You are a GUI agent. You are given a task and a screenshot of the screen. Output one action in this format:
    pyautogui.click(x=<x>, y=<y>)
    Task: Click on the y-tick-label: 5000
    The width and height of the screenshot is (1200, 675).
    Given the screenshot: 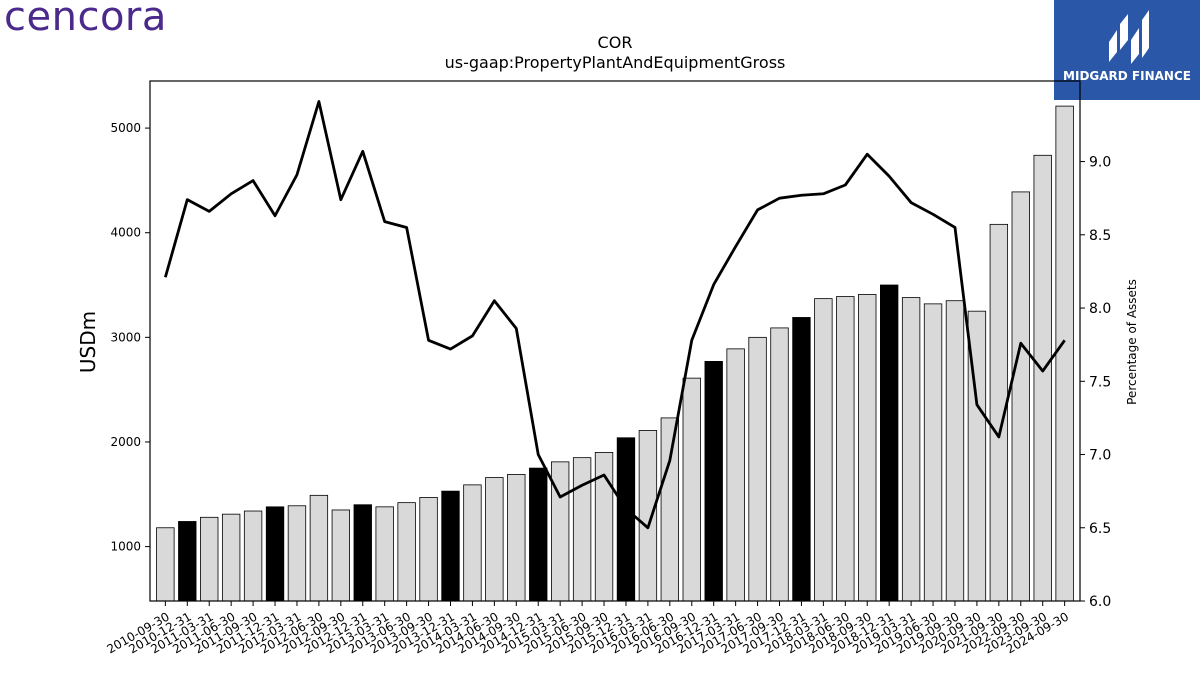 What is the action you would take?
    pyautogui.click(x=125, y=128)
    